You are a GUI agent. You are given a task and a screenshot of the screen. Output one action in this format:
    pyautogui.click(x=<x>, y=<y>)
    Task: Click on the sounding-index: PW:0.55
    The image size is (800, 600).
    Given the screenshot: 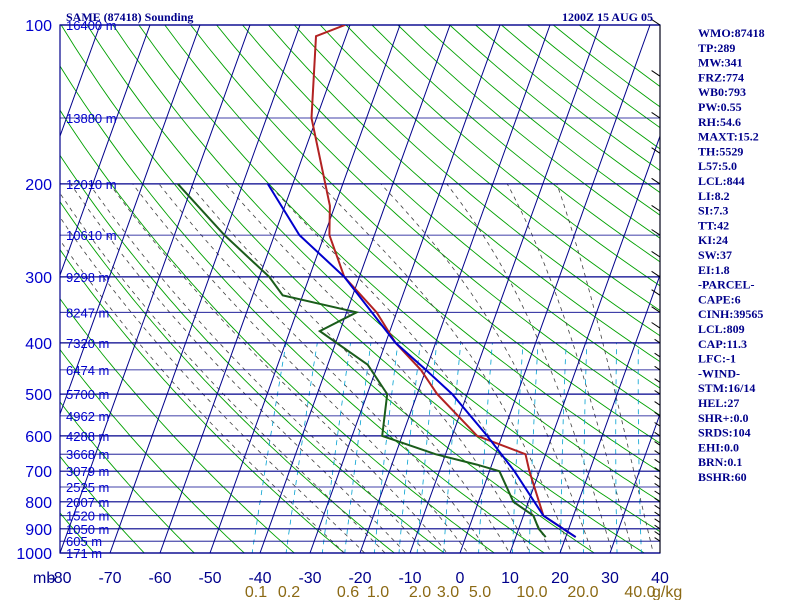 What is the action you would take?
    pyautogui.click(x=720, y=107)
    